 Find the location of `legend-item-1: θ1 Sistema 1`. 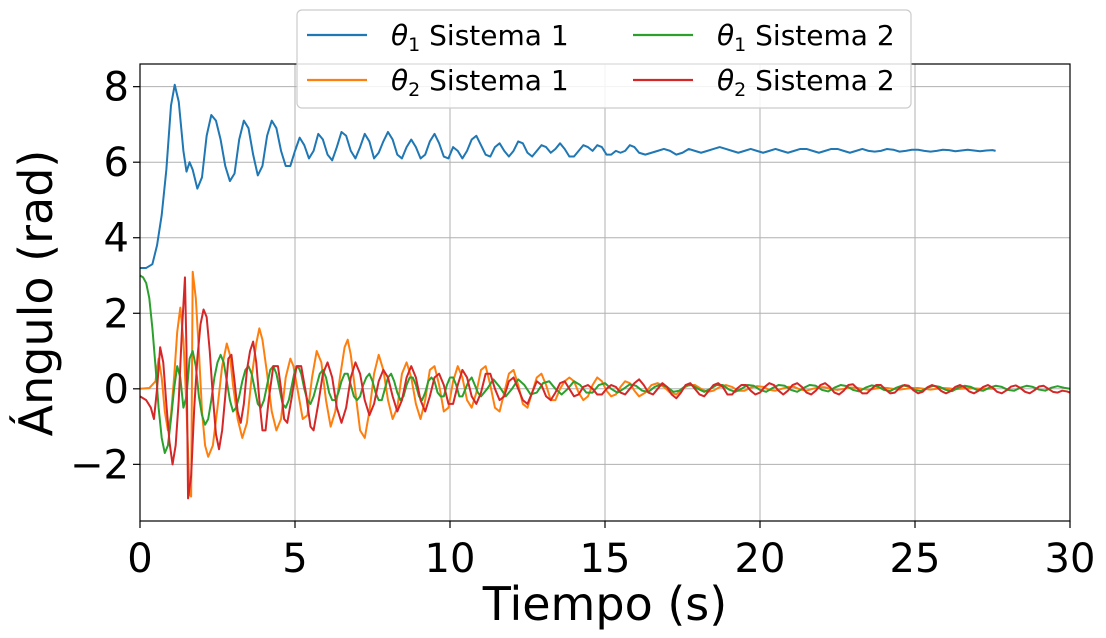

legend-item-1: θ1 Sistema 1 is located at coordinates (438, 37).